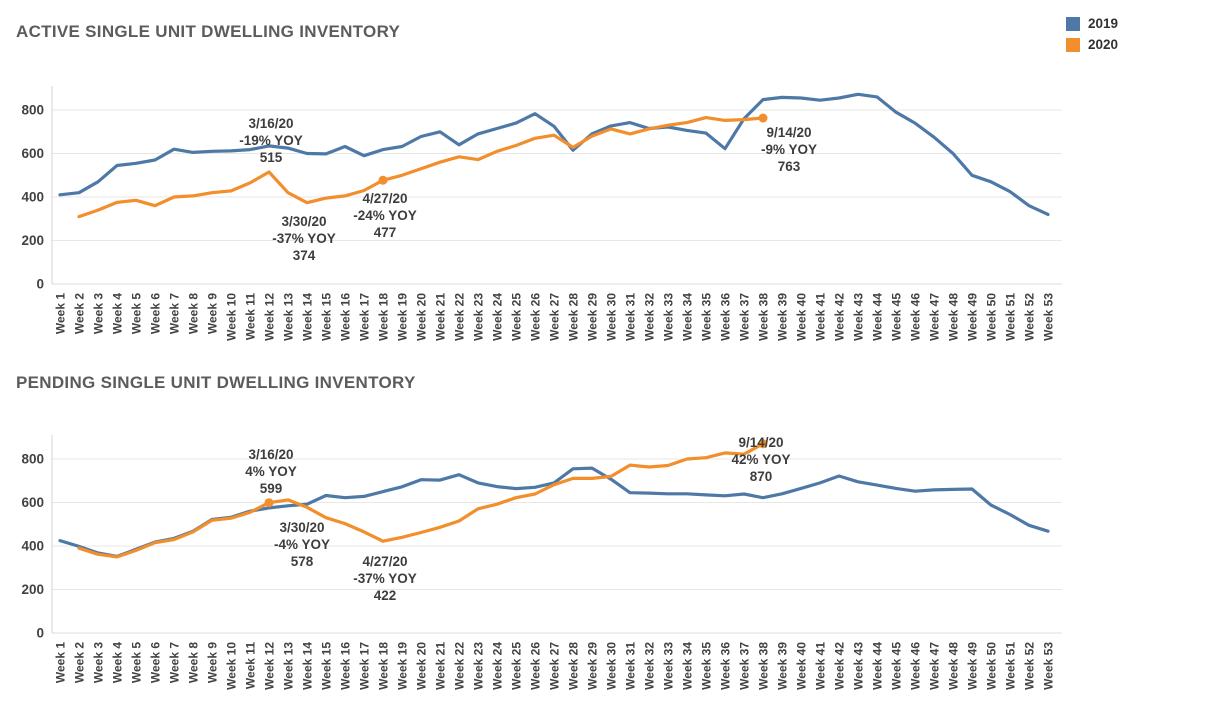 This screenshot has height=718, width=1229. I want to click on x-tick-label: Week 13, so click(289, 666).